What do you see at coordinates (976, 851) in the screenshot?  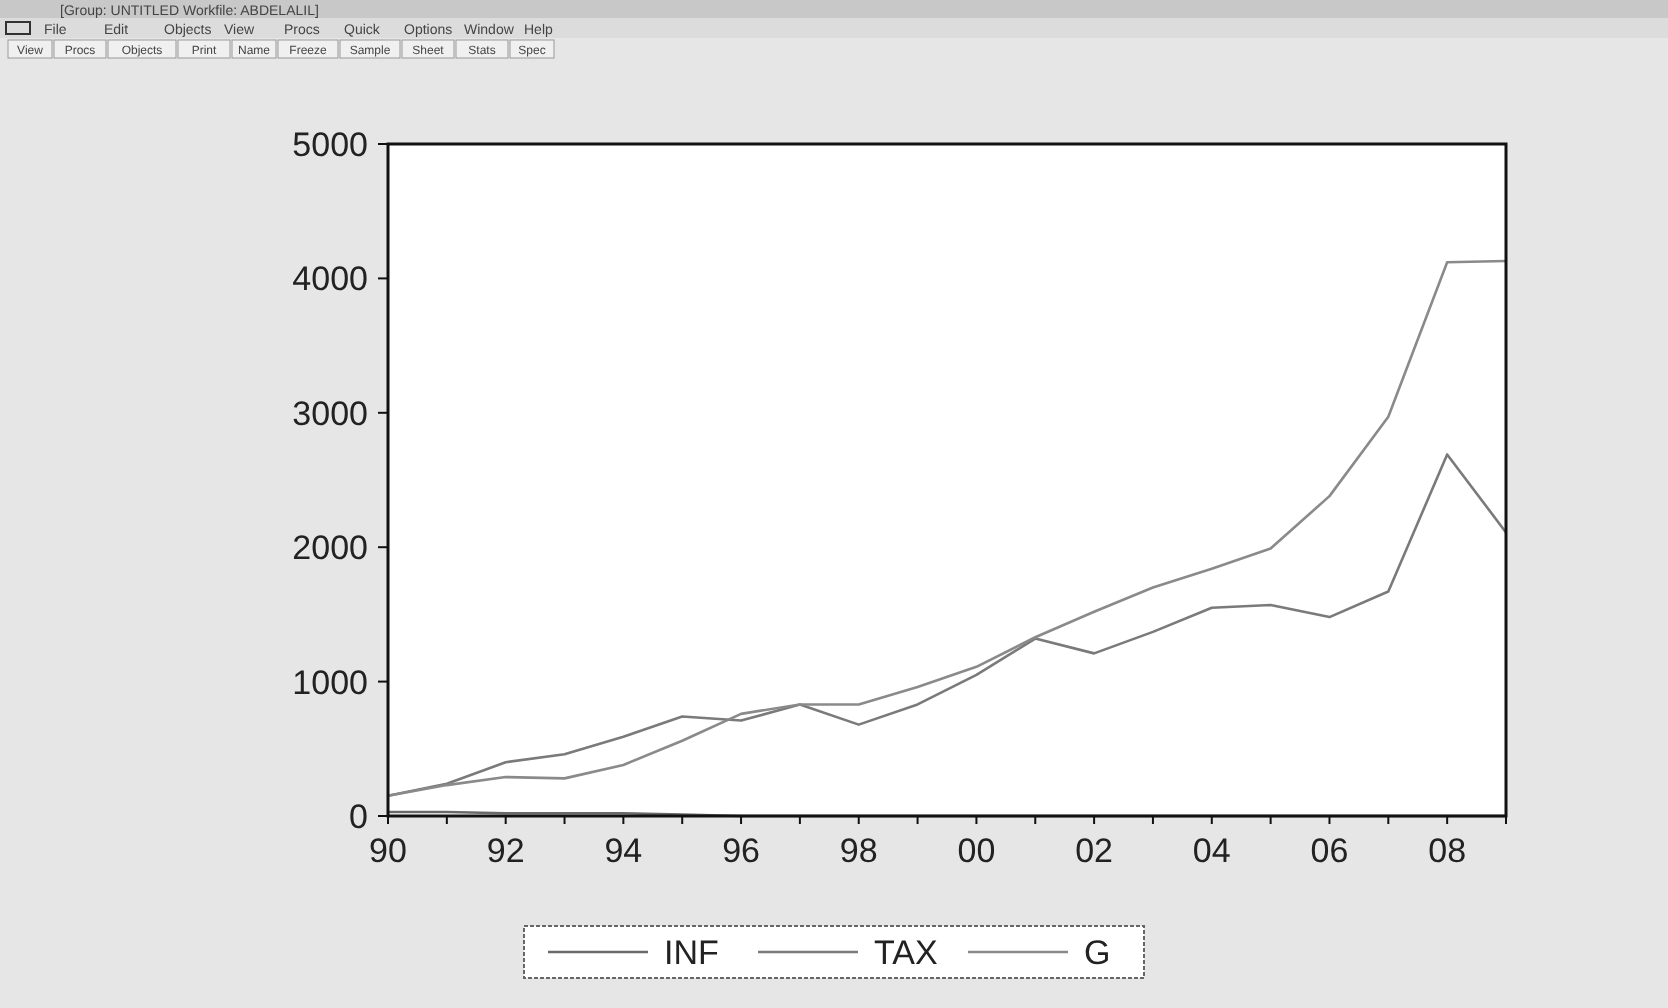 I see `x-tick-label: 00` at bounding box center [976, 851].